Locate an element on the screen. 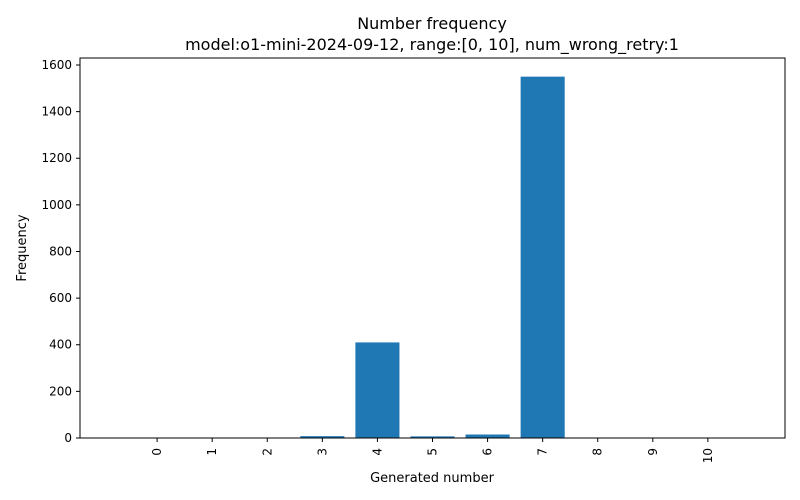  y-axis-ticks: 0 200 400 600 800 1000 1200 1400 1600 is located at coordinates (60, 251).